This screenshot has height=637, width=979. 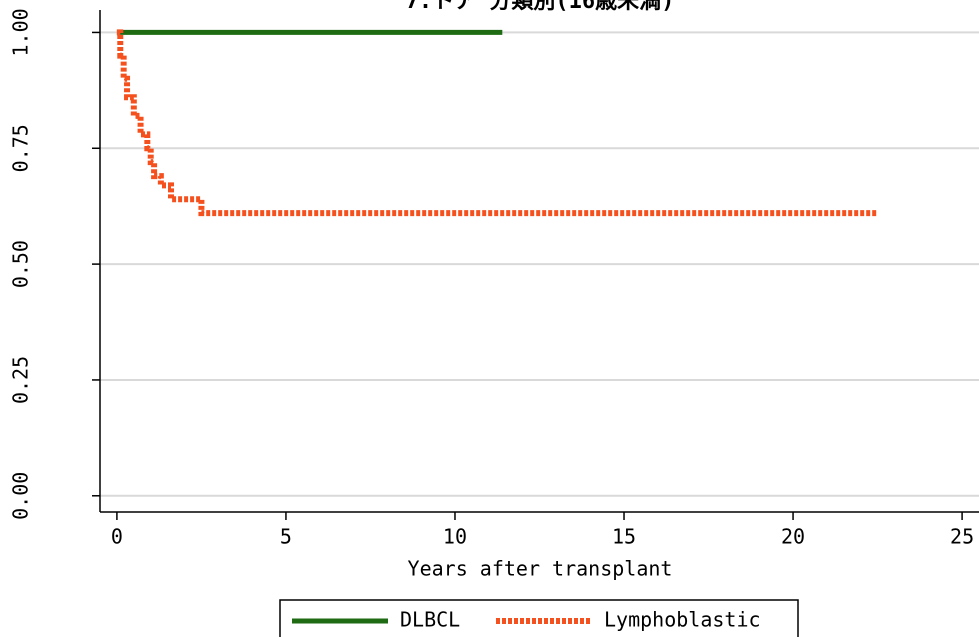 What do you see at coordinates (21, 380) in the screenshot?
I see `y-tick-label: 0.25` at bounding box center [21, 380].